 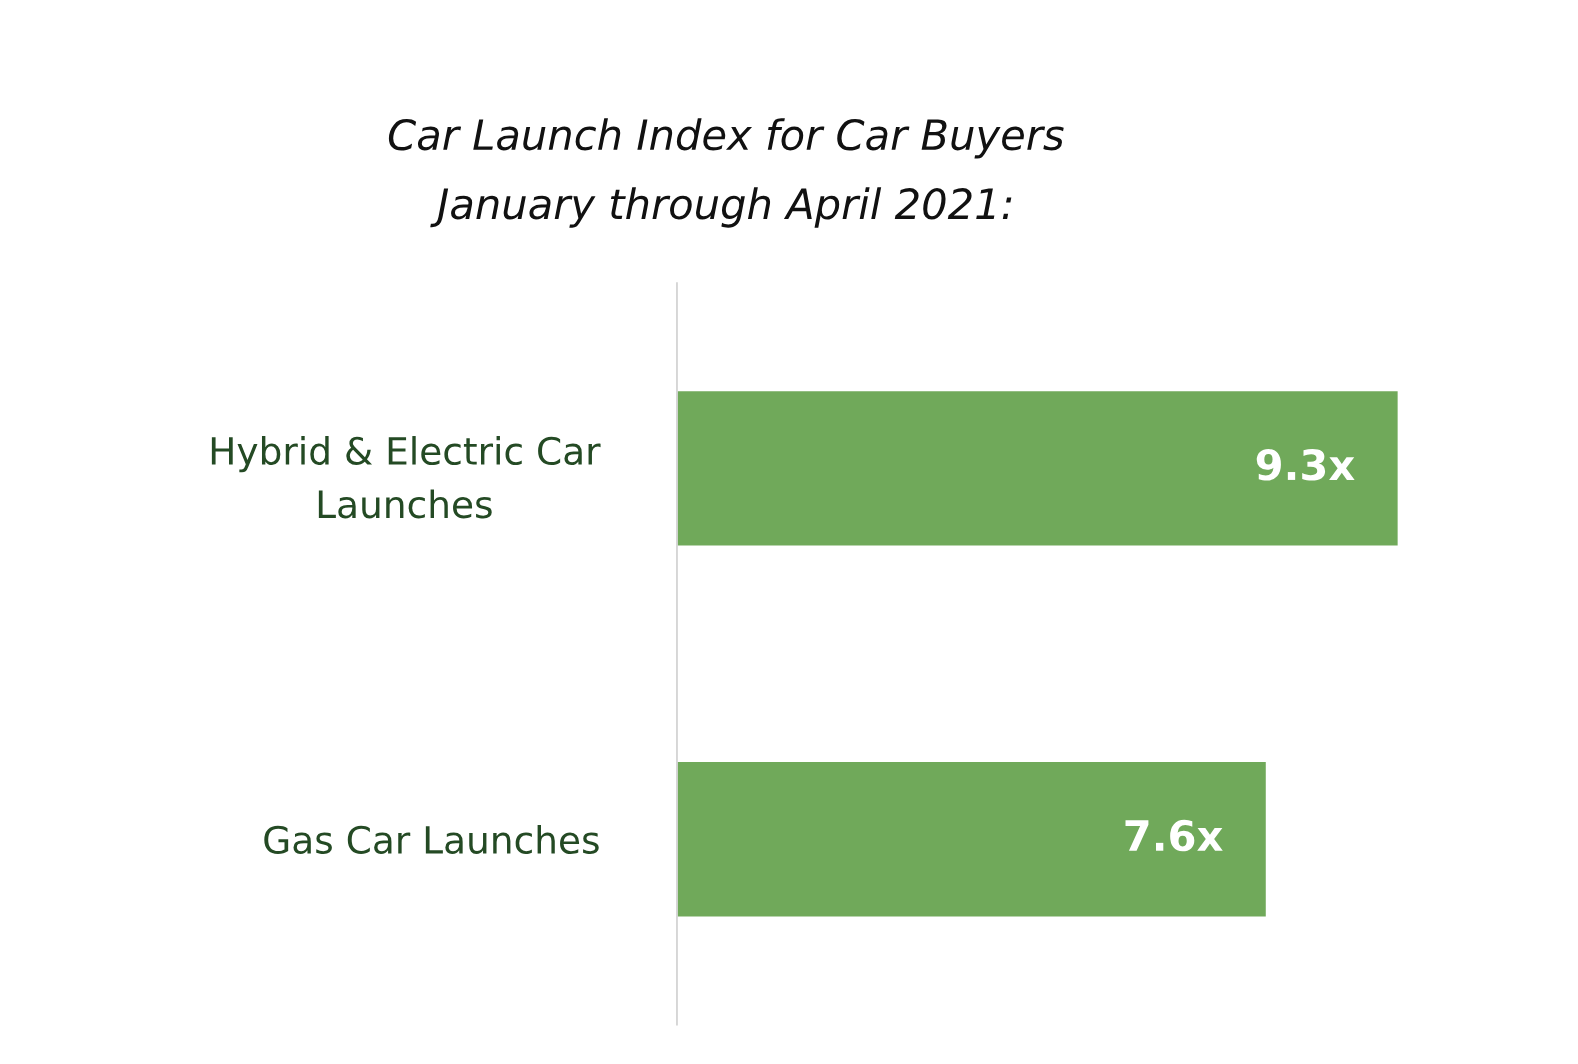 What do you see at coordinates (1174, 835) in the screenshot?
I see `data-label: 7.6x` at bounding box center [1174, 835].